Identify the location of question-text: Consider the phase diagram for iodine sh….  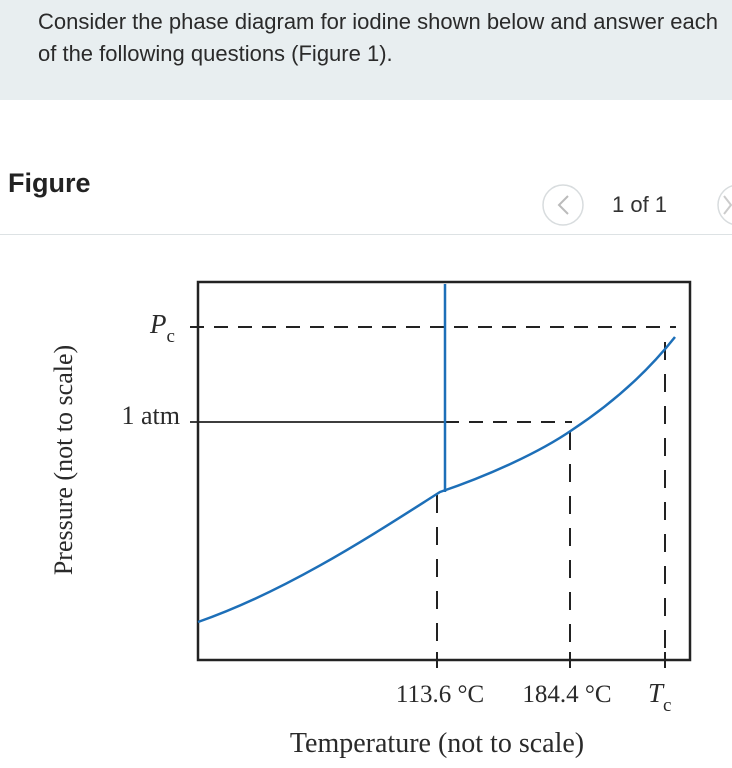
(378, 37).